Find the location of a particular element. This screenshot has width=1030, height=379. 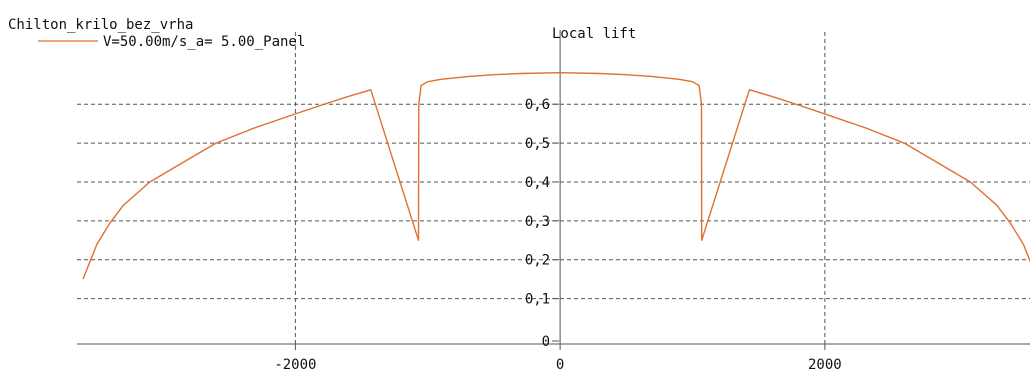

legend-series-name: V=50.00m/s_a= 5.00_Panel is located at coordinates (204, 42).